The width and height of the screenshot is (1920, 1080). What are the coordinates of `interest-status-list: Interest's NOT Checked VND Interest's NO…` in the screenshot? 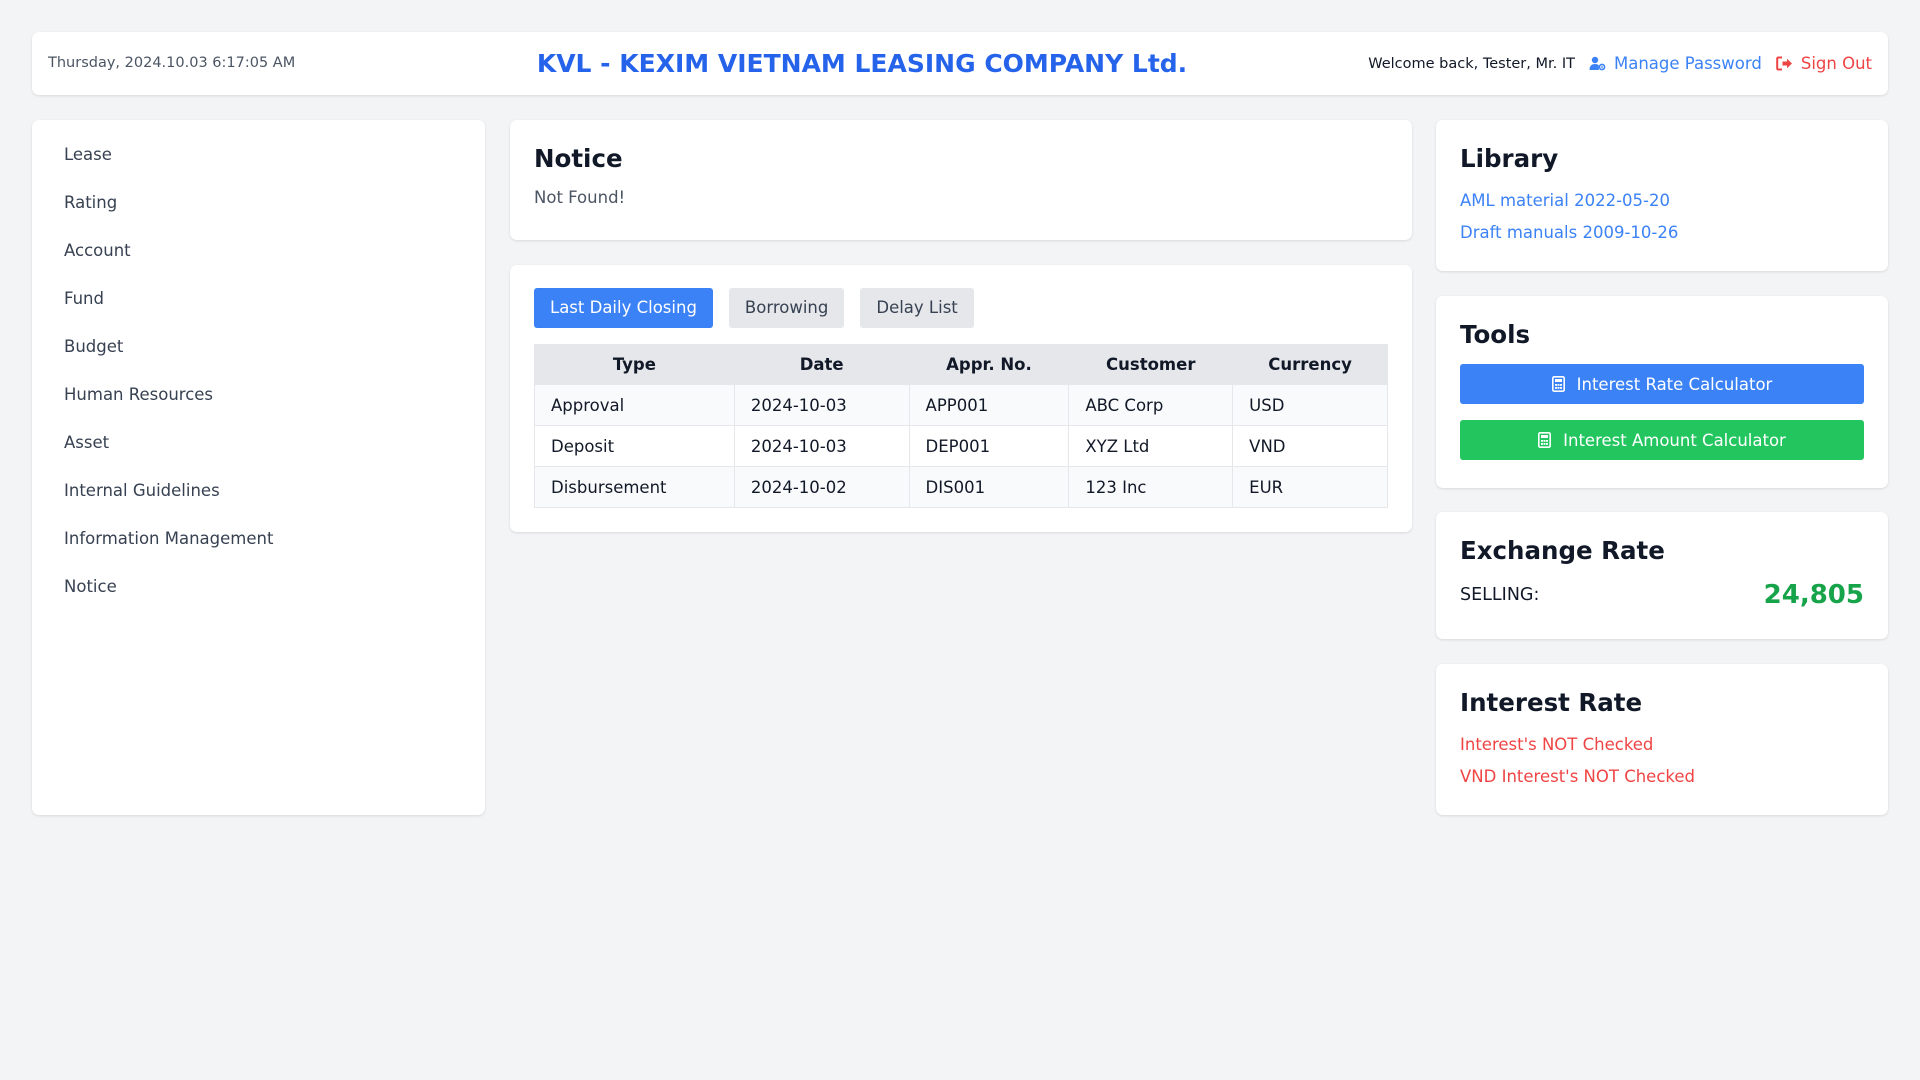 It's located at (1662, 761).